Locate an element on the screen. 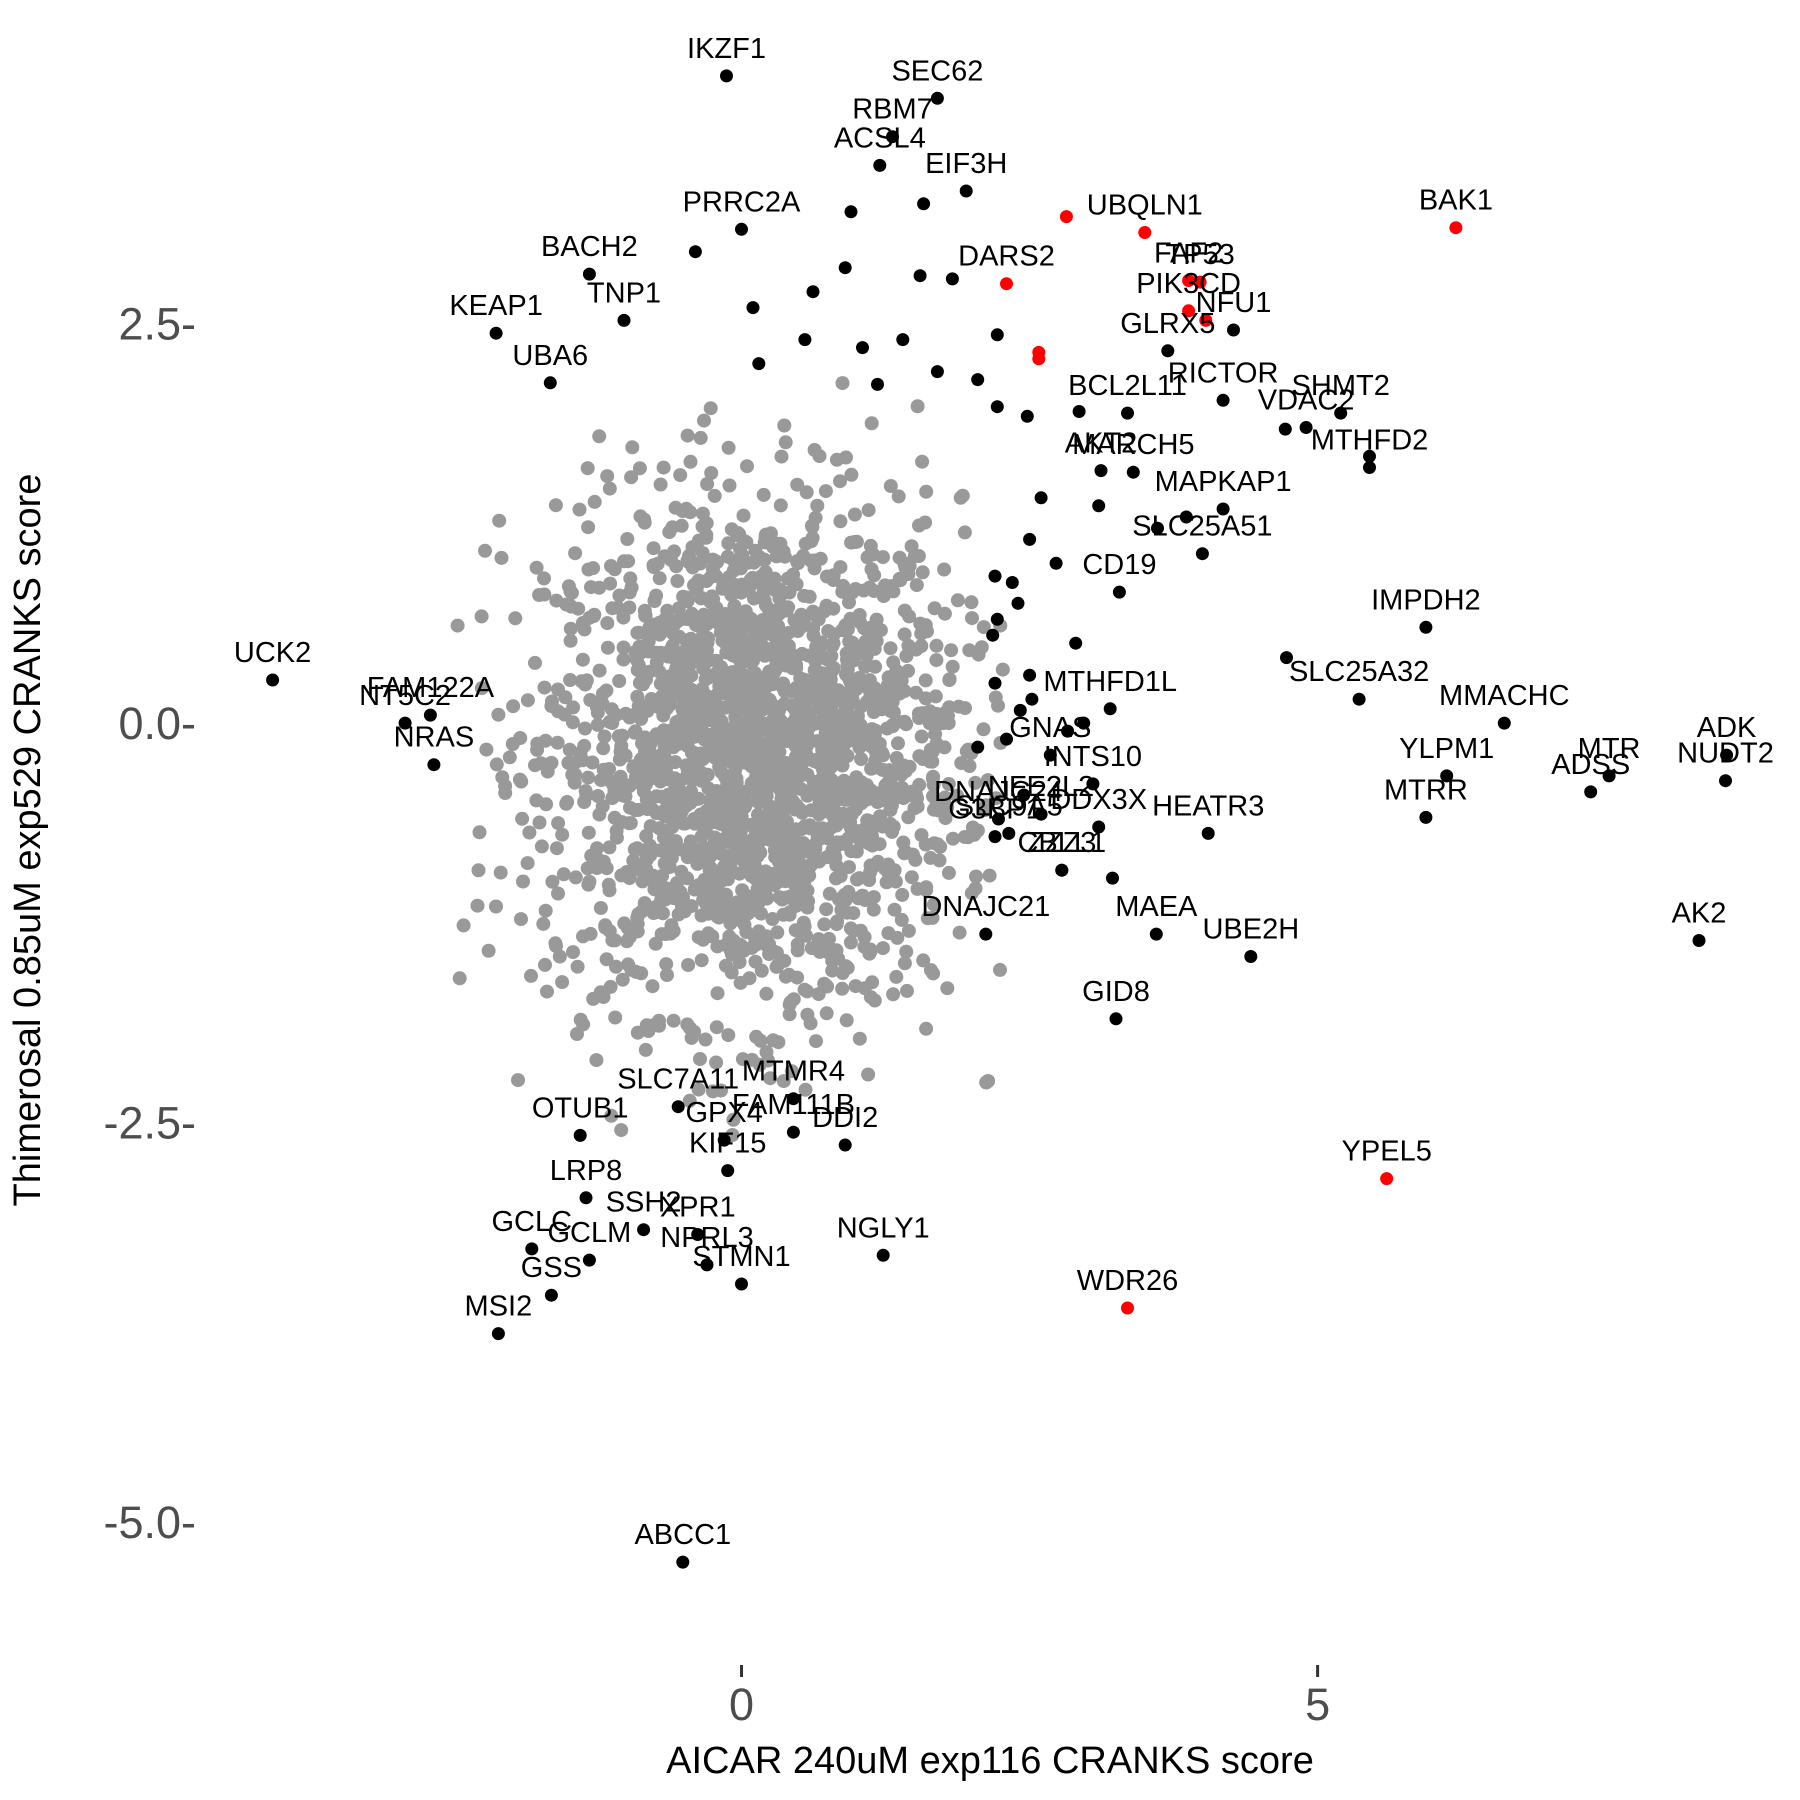  gene-label: BACH2 is located at coordinates (589, 247).